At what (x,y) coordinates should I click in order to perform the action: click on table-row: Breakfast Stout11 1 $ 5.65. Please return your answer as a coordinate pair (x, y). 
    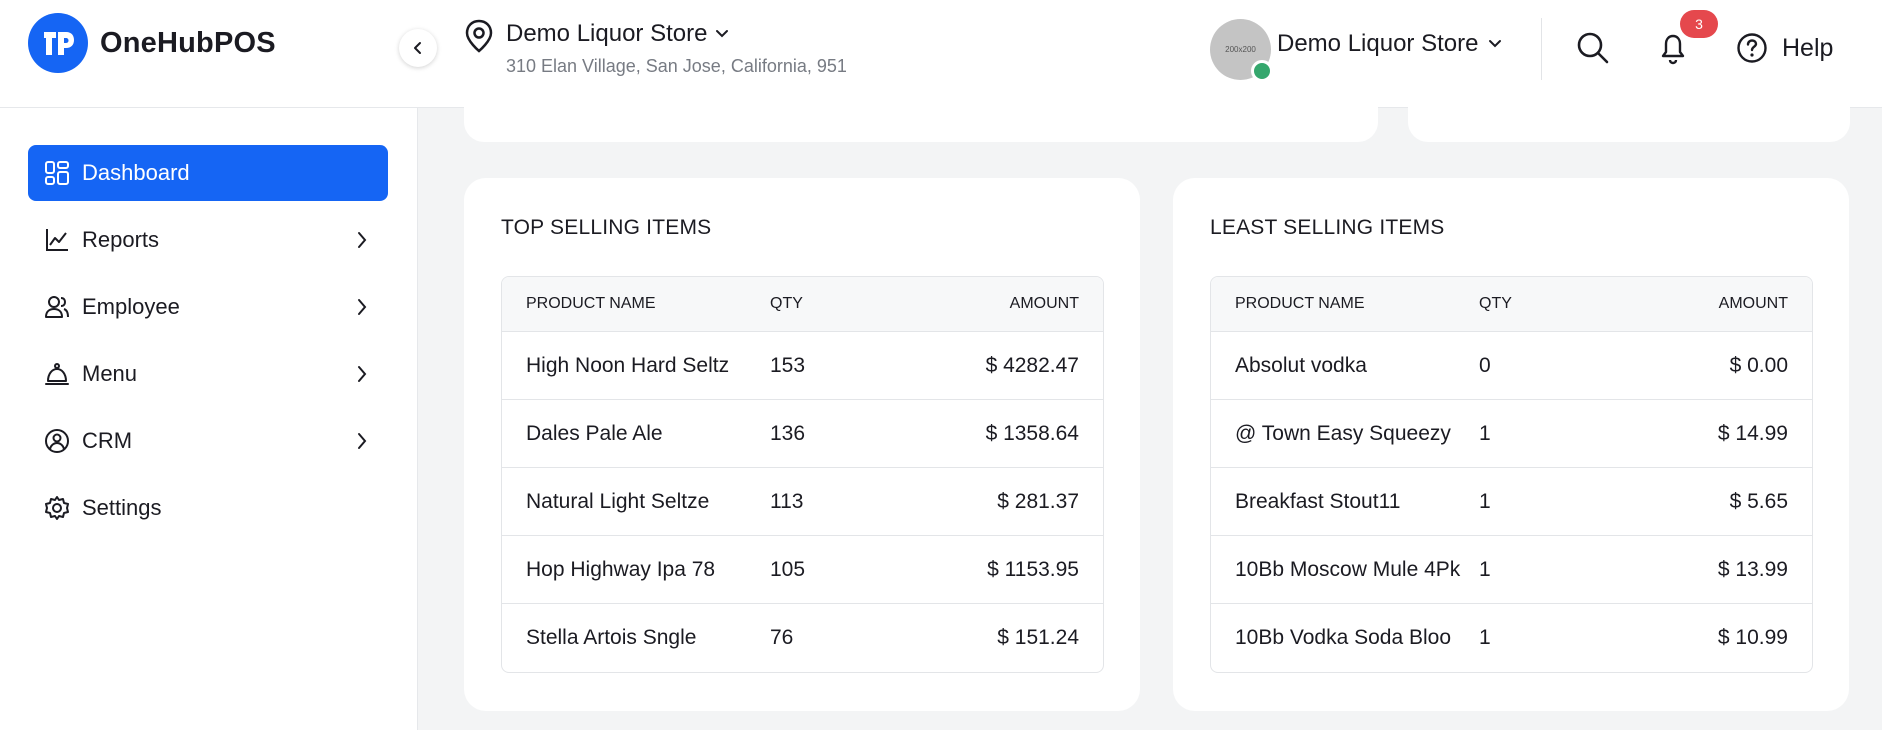
    Looking at the image, I should click on (1511, 502).